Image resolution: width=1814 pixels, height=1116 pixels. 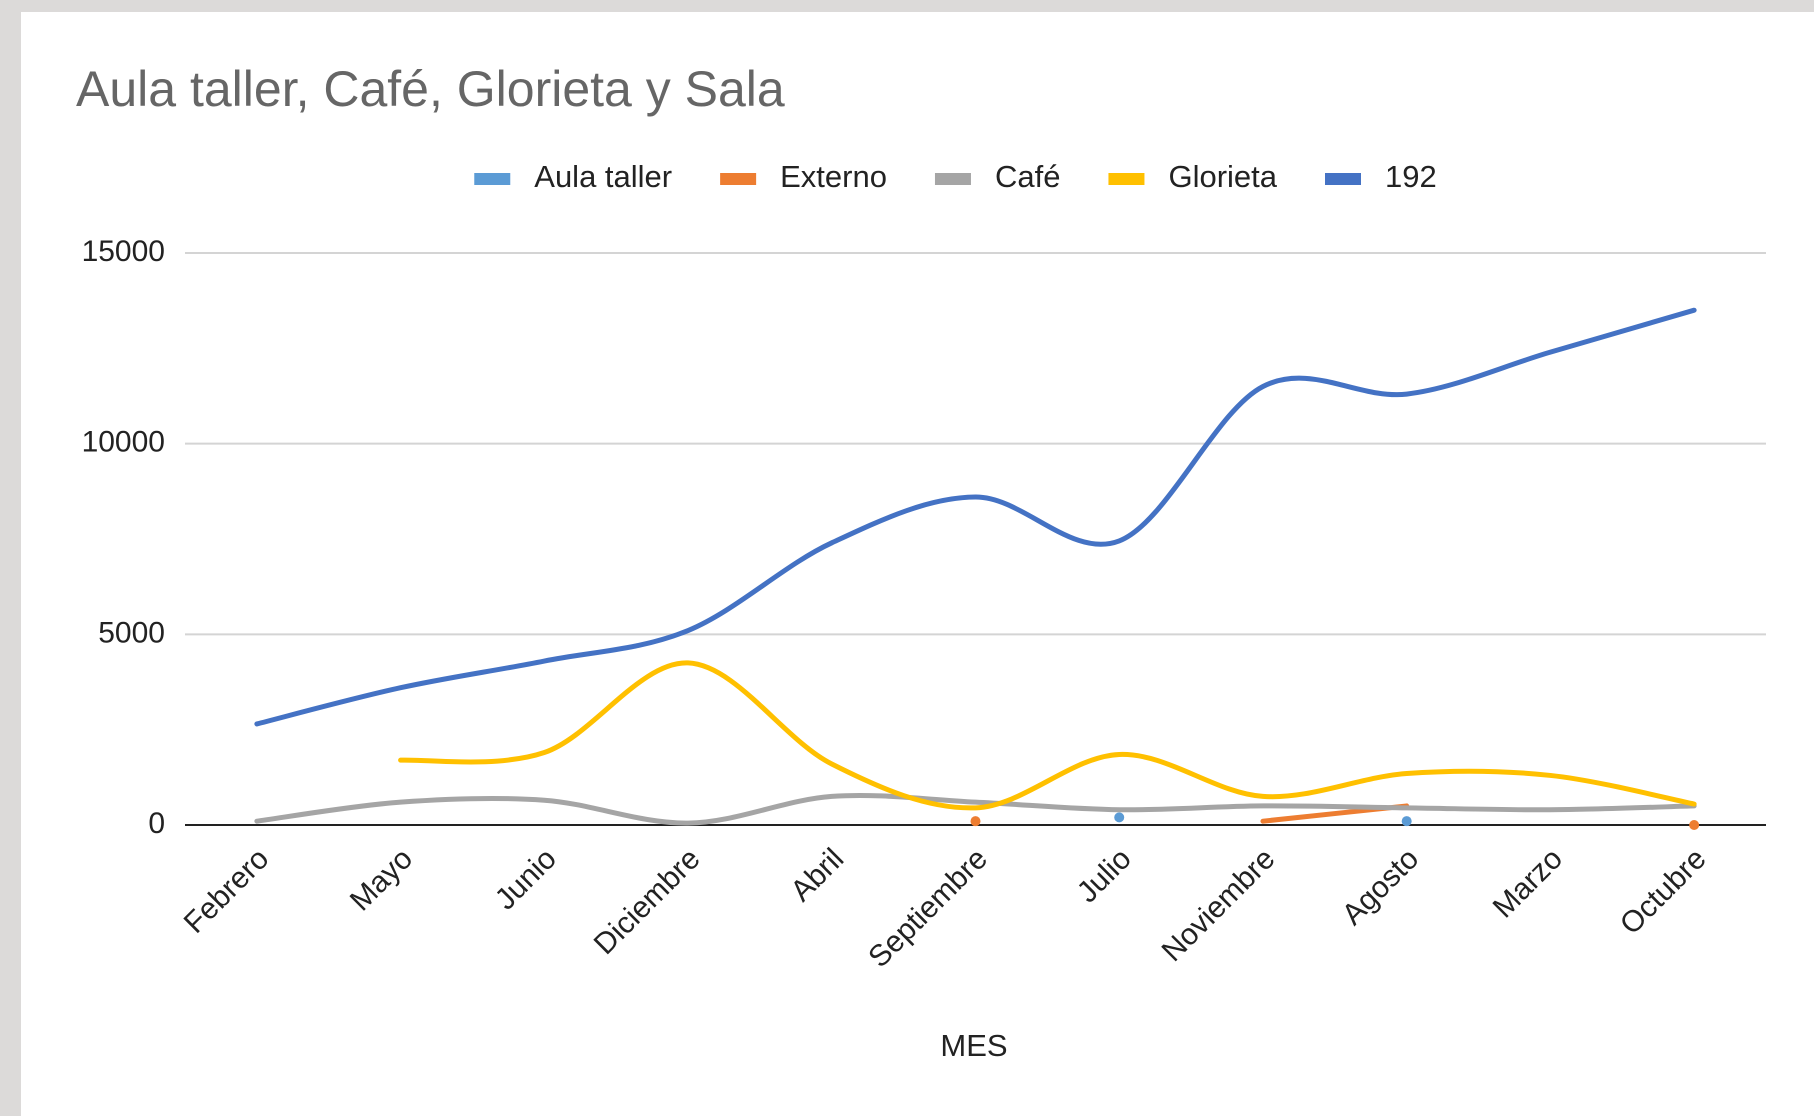 I want to click on legend-label: Glorieta, so click(x=1222, y=176).